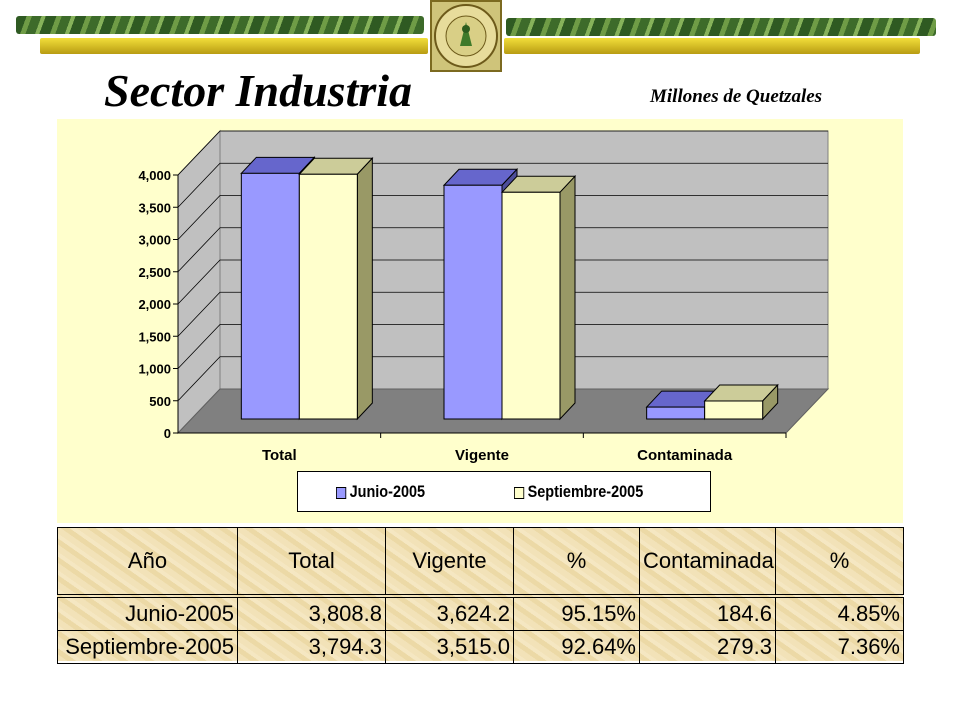 The image size is (960, 720). I want to click on header-bamboo-right, so click(721, 27).